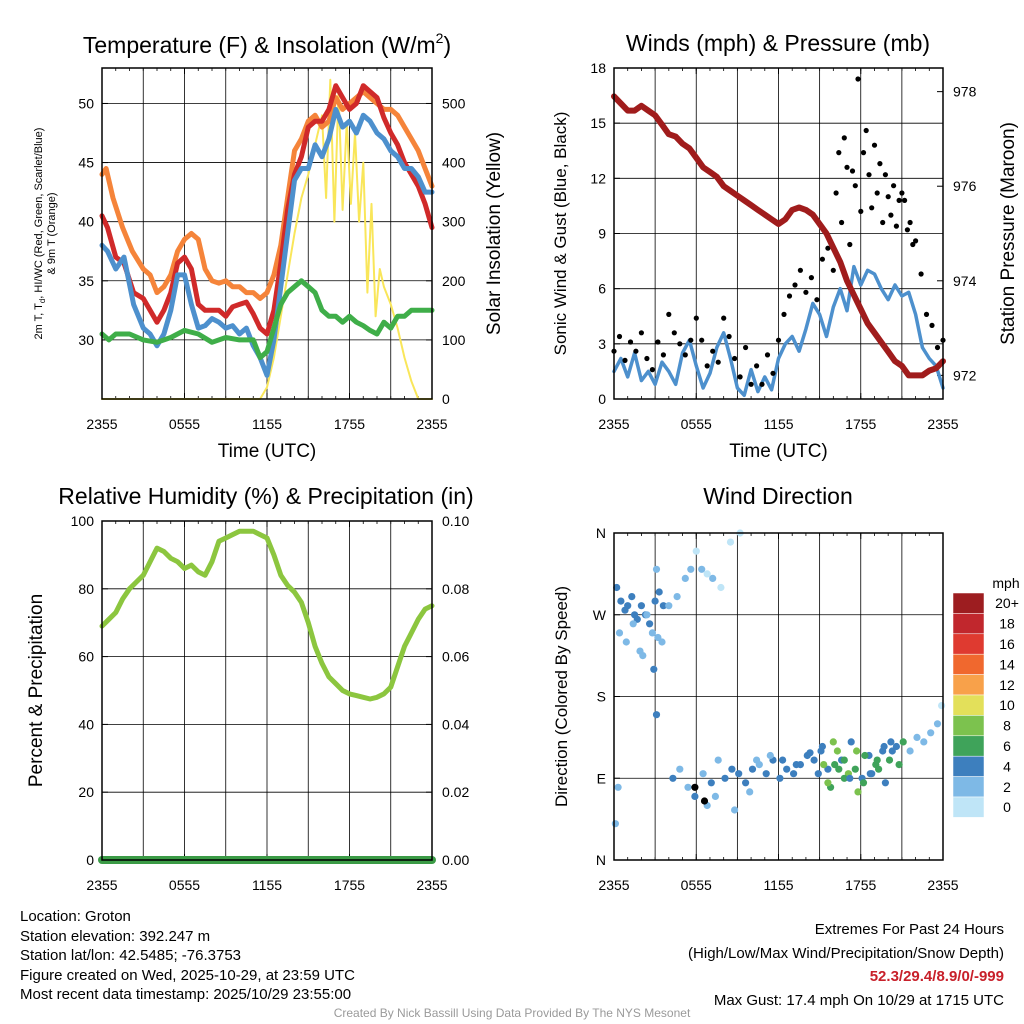 This screenshot has height=1024, width=1024. Describe the element at coordinates (965, 92) in the screenshot. I see `y-right-tick-label: 978` at that location.